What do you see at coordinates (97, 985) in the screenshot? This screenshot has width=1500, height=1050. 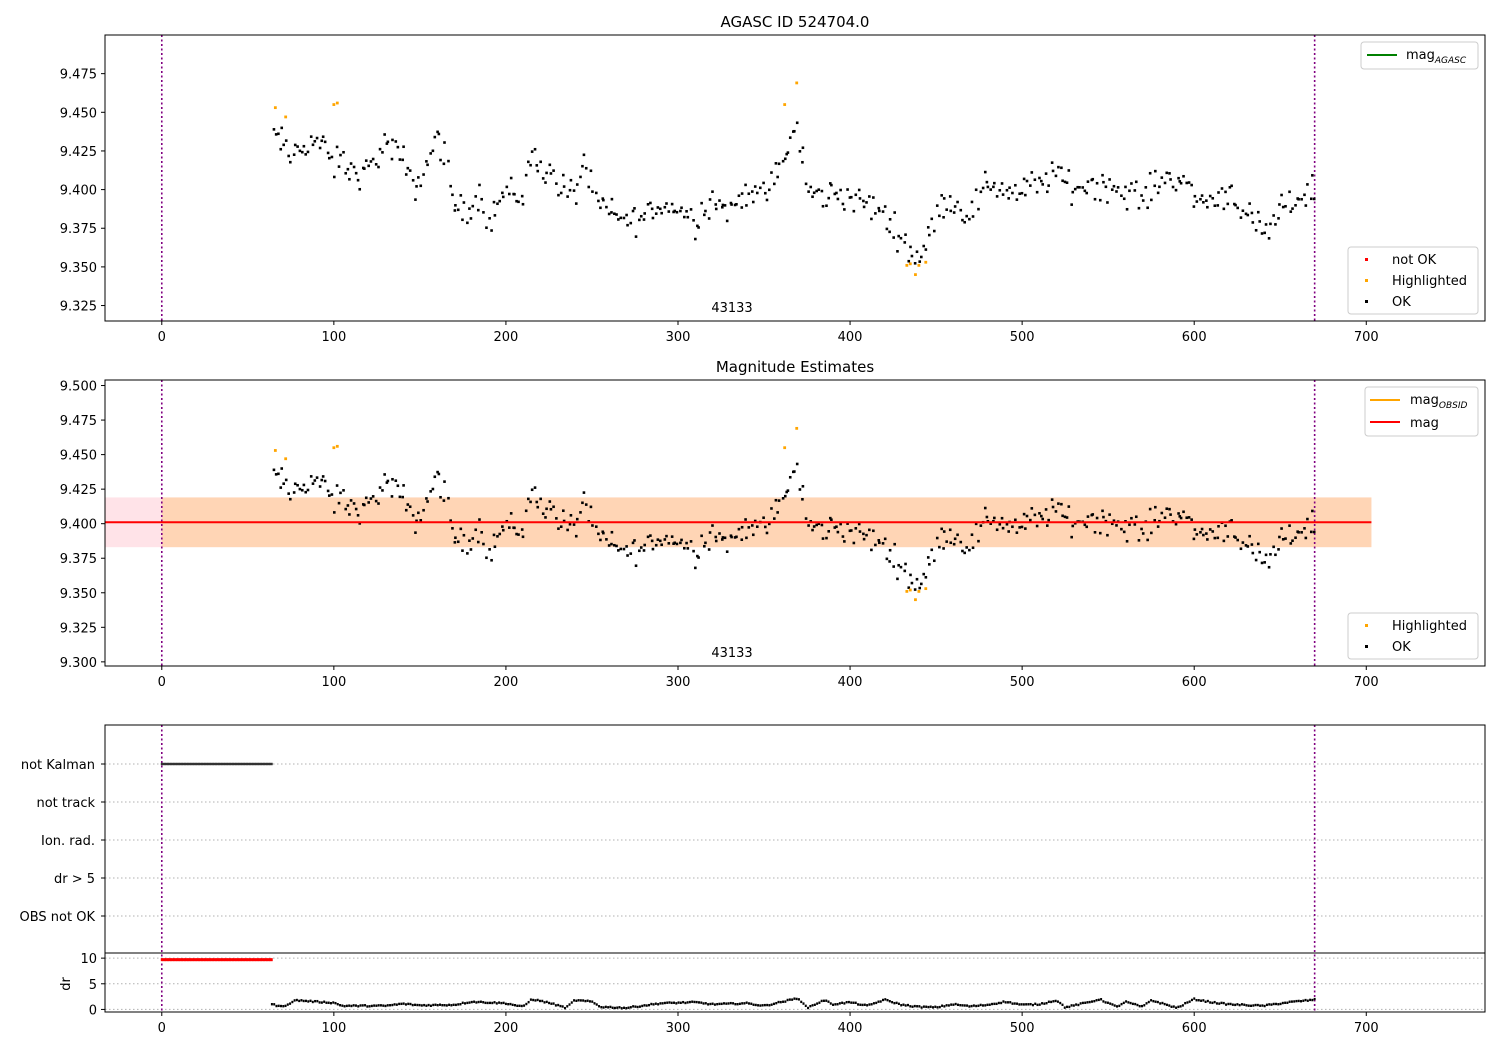 I see `dr-tick: 5` at bounding box center [97, 985].